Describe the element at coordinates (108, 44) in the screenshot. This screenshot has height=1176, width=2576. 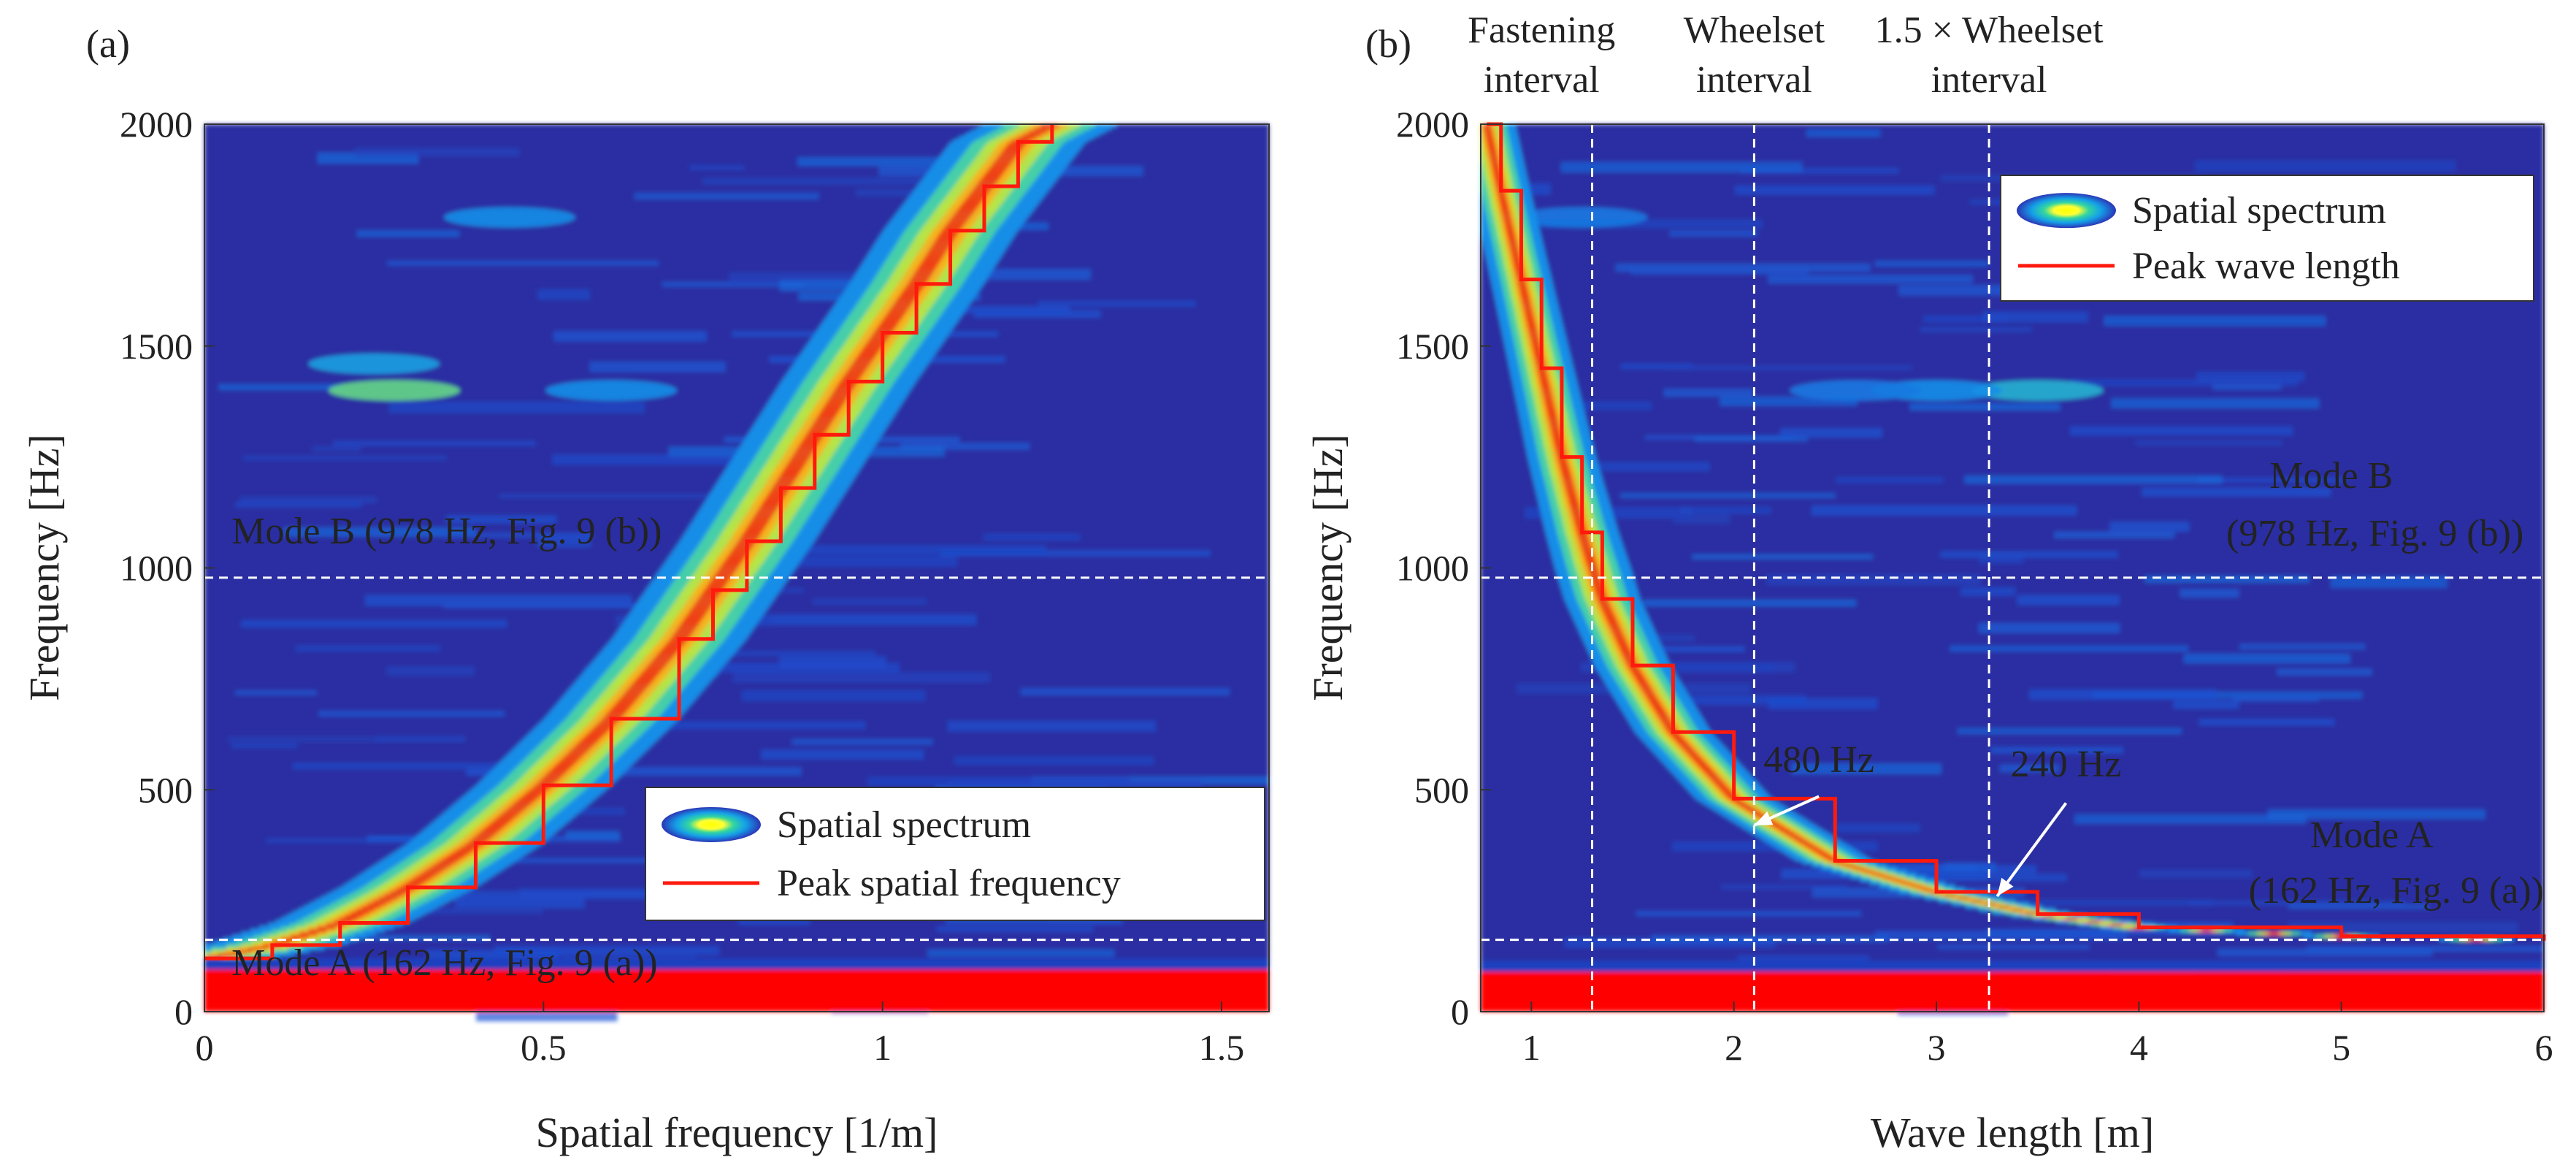
I see `panel-letter: (a)` at that location.